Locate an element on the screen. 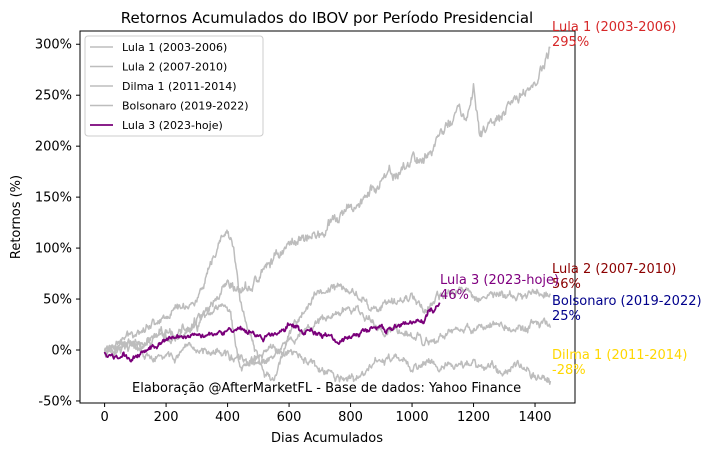 The height and width of the screenshot is (455, 721). x-axis-title: Dias Acumulados is located at coordinates (327, 438).